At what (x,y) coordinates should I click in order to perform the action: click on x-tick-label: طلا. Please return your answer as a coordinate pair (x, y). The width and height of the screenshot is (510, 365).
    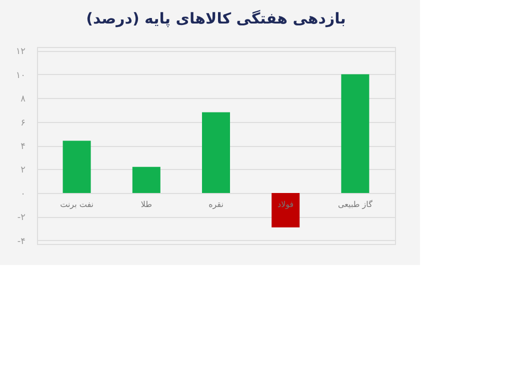
    Looking at the image, I should click on (146, 204).